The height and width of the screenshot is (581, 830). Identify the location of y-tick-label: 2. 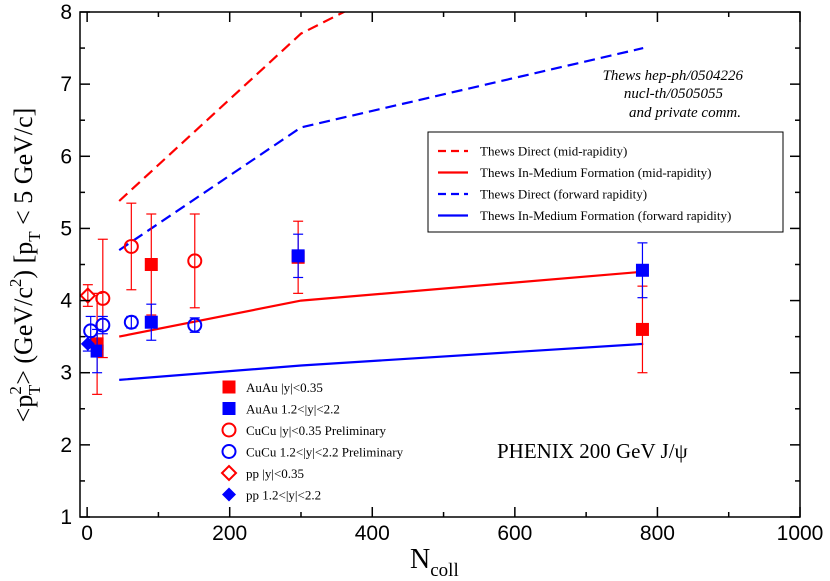
(66, 445).